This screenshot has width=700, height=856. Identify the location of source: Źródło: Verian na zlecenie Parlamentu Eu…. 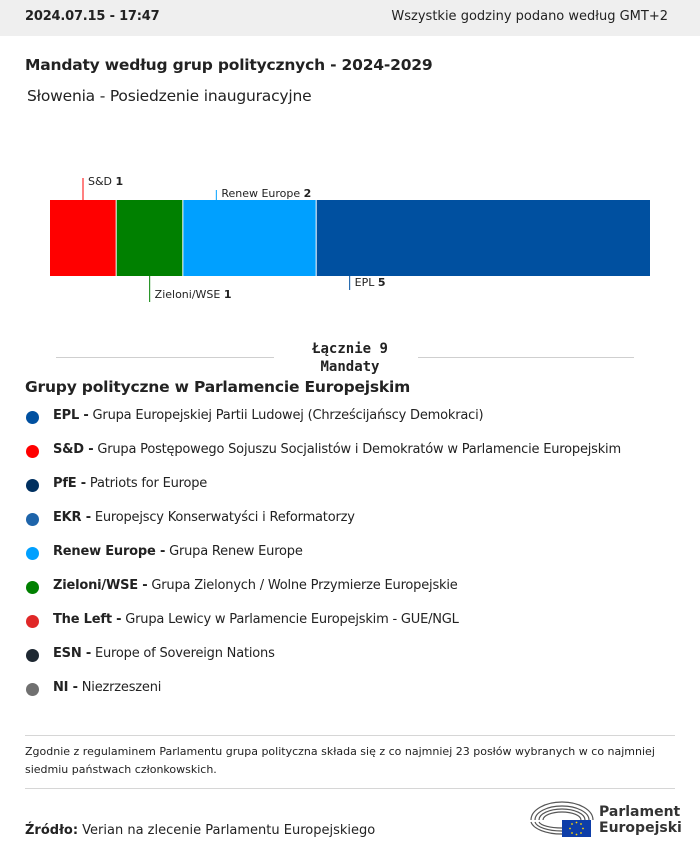
(200, 830).